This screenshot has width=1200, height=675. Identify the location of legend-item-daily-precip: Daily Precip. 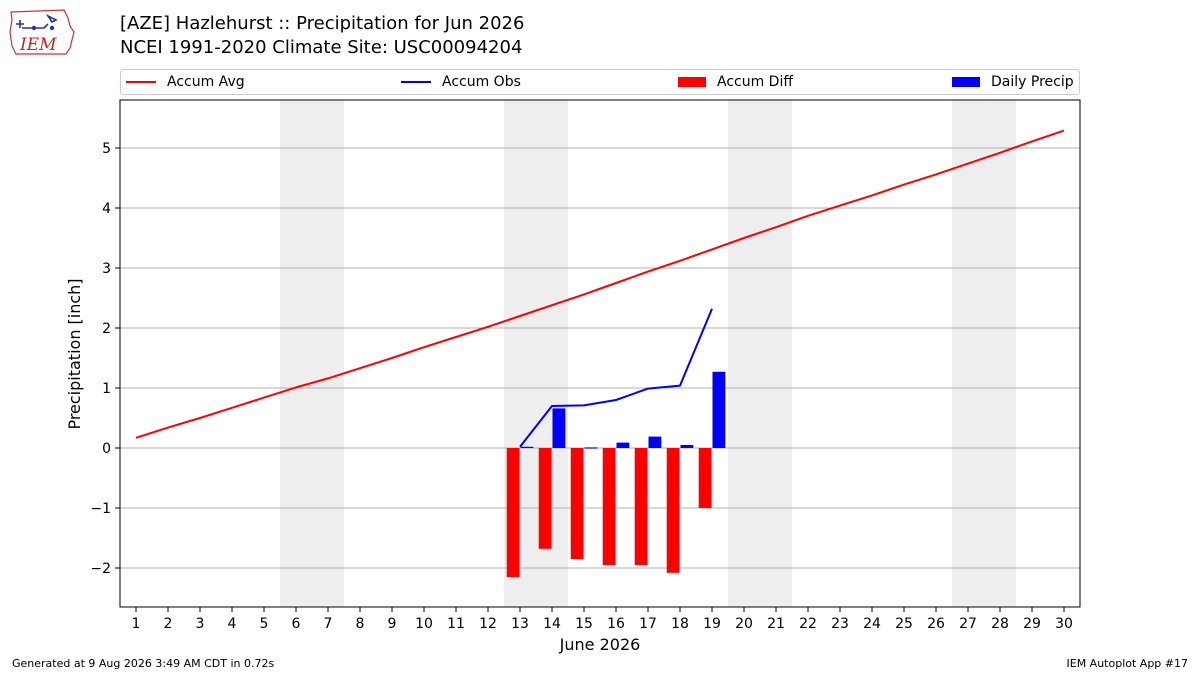
(1013, 82).